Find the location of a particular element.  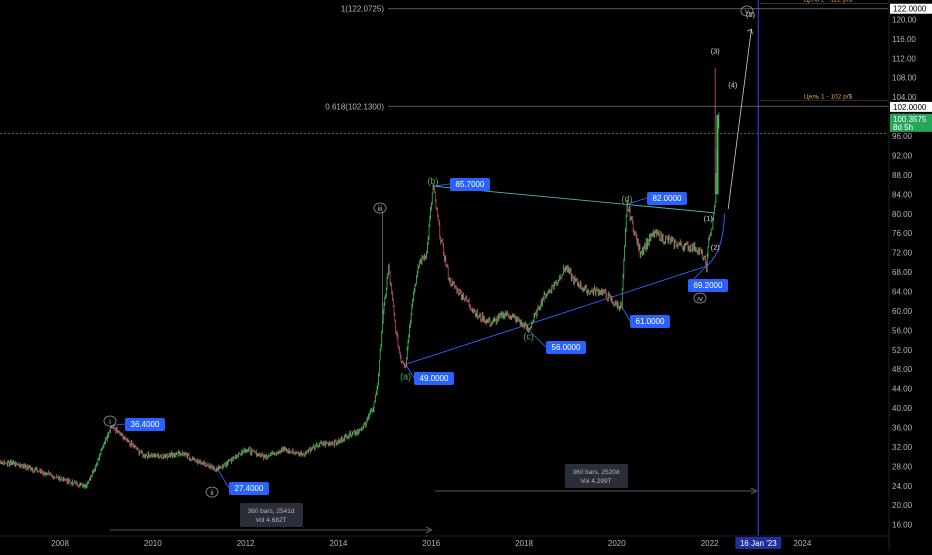

wave-label: (b) is located at coordinates (433, 181).